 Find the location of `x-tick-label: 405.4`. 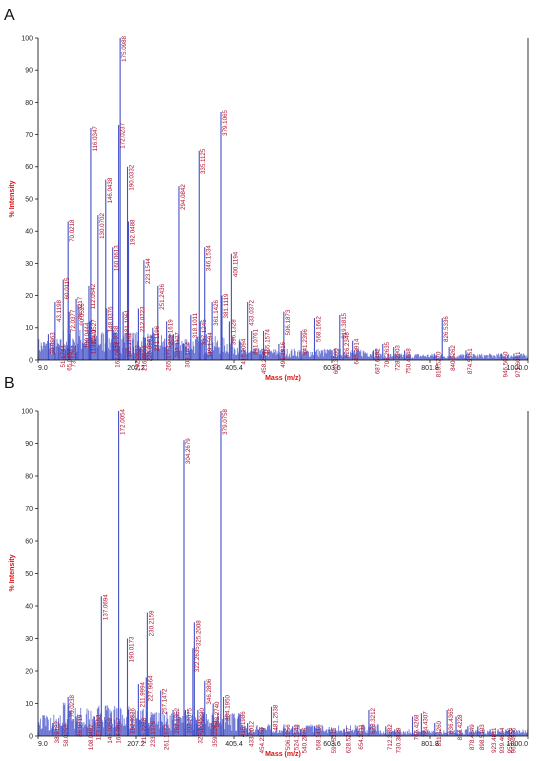

x-tick-label: 405.4 is located at coordinates (234, 744).